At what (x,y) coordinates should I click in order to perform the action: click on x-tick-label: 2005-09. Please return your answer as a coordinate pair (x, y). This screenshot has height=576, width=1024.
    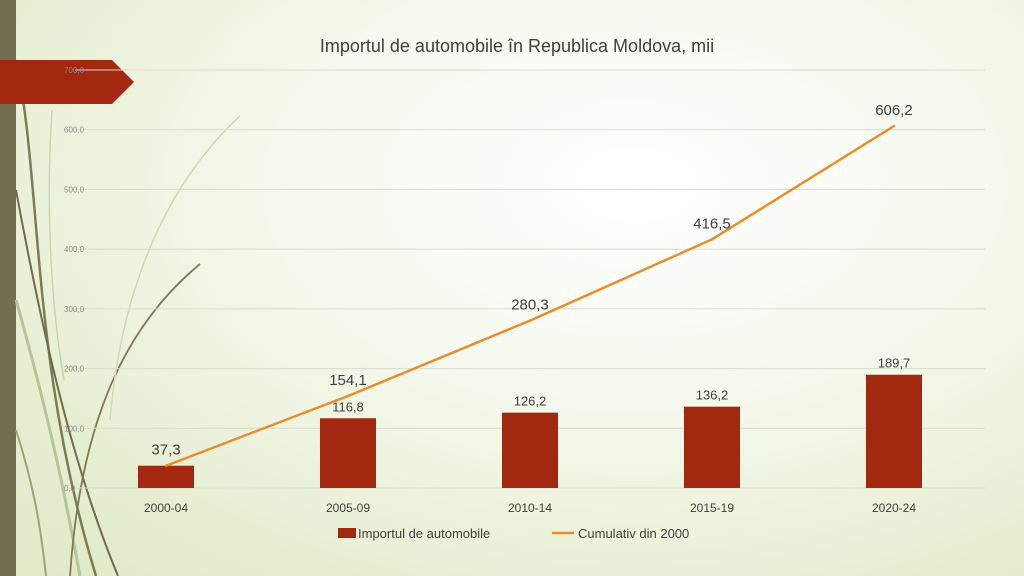
    Looking at the image, I should click on (348, 508).